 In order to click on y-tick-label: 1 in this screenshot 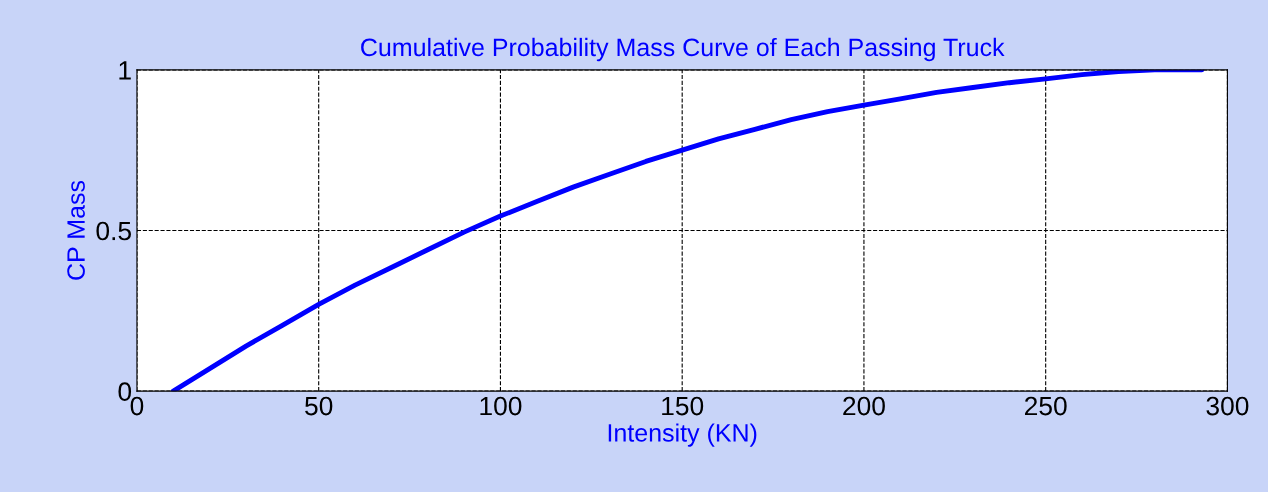, I will do `click(125, 70)`.